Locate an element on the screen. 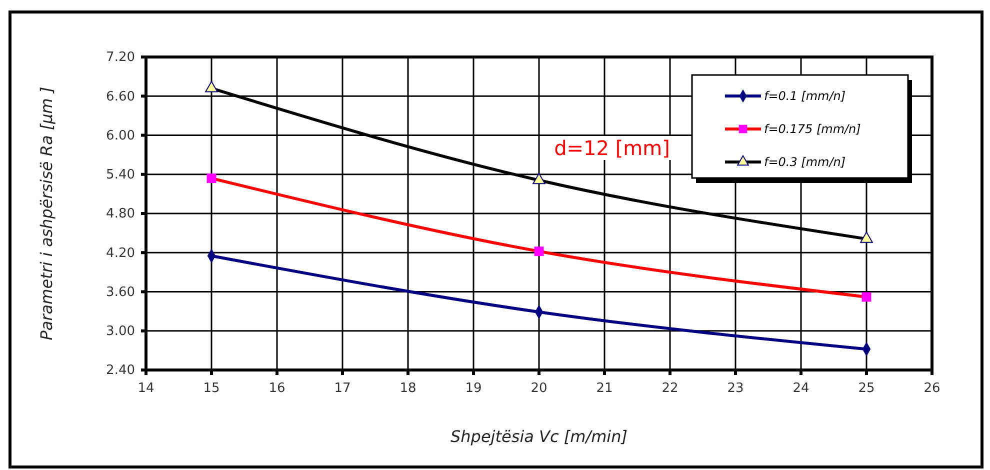  y-tick-label: 2.40 is located at coordinates (120, 370).